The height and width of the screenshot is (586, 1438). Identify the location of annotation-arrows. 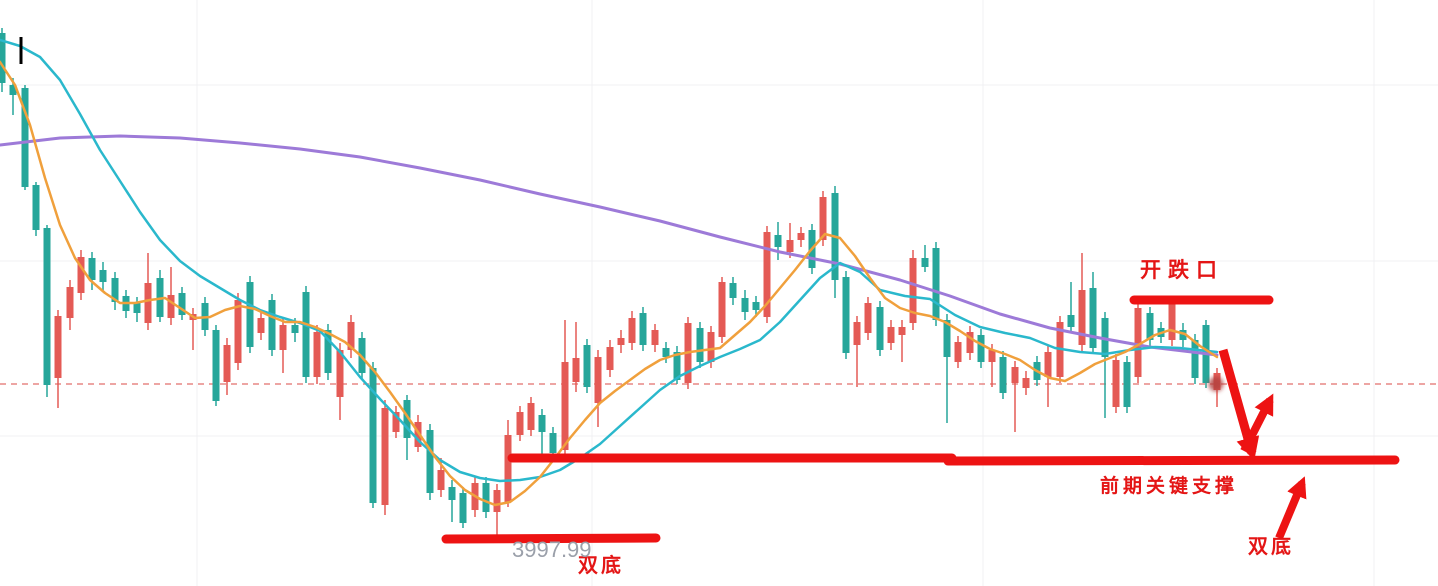
(1262, 444).